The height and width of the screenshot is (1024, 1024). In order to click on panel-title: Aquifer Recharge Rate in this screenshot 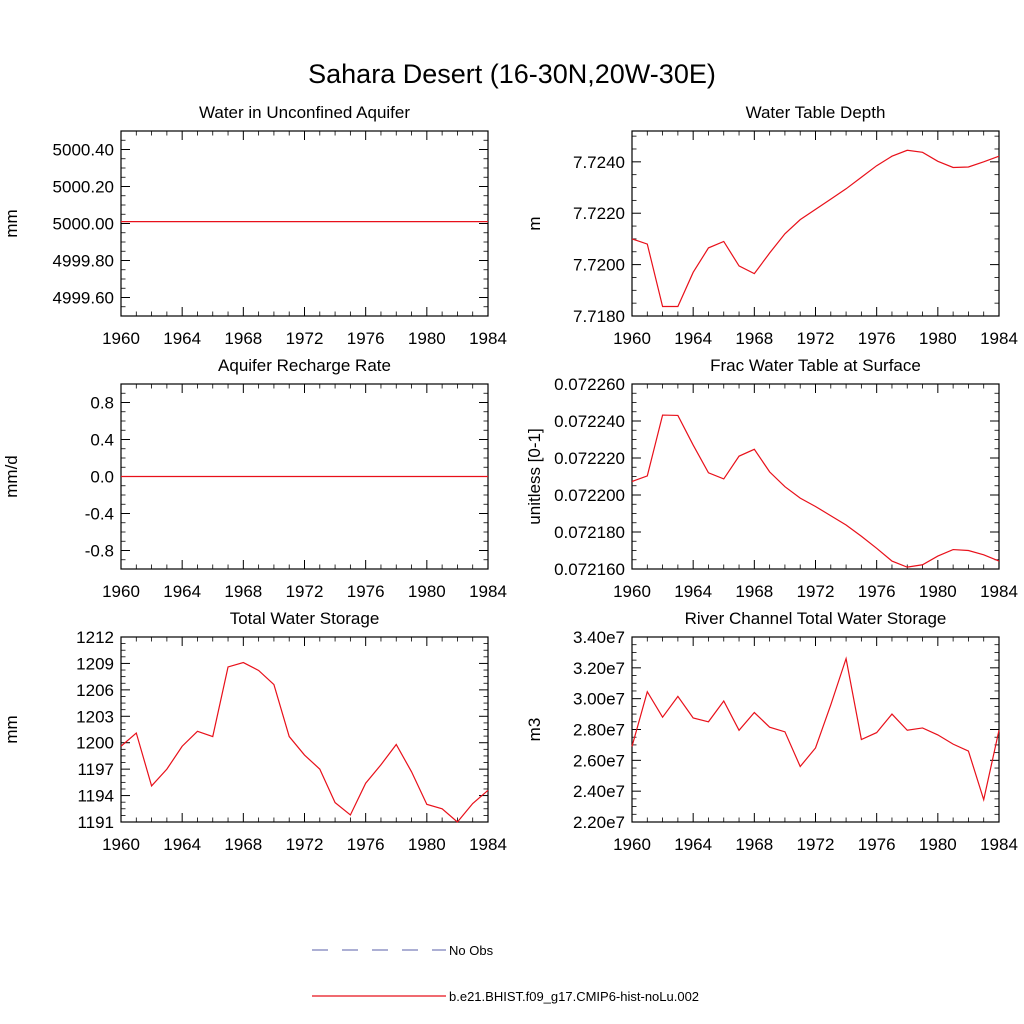, I will do `click(304, 365)`.